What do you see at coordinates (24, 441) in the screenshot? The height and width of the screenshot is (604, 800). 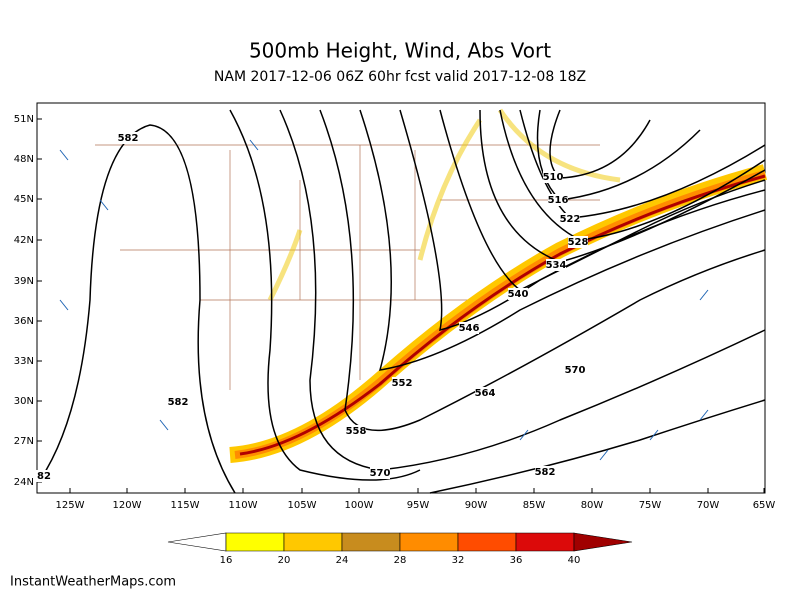 I see `lat-label: 27N` at bounding box center [24, 441].